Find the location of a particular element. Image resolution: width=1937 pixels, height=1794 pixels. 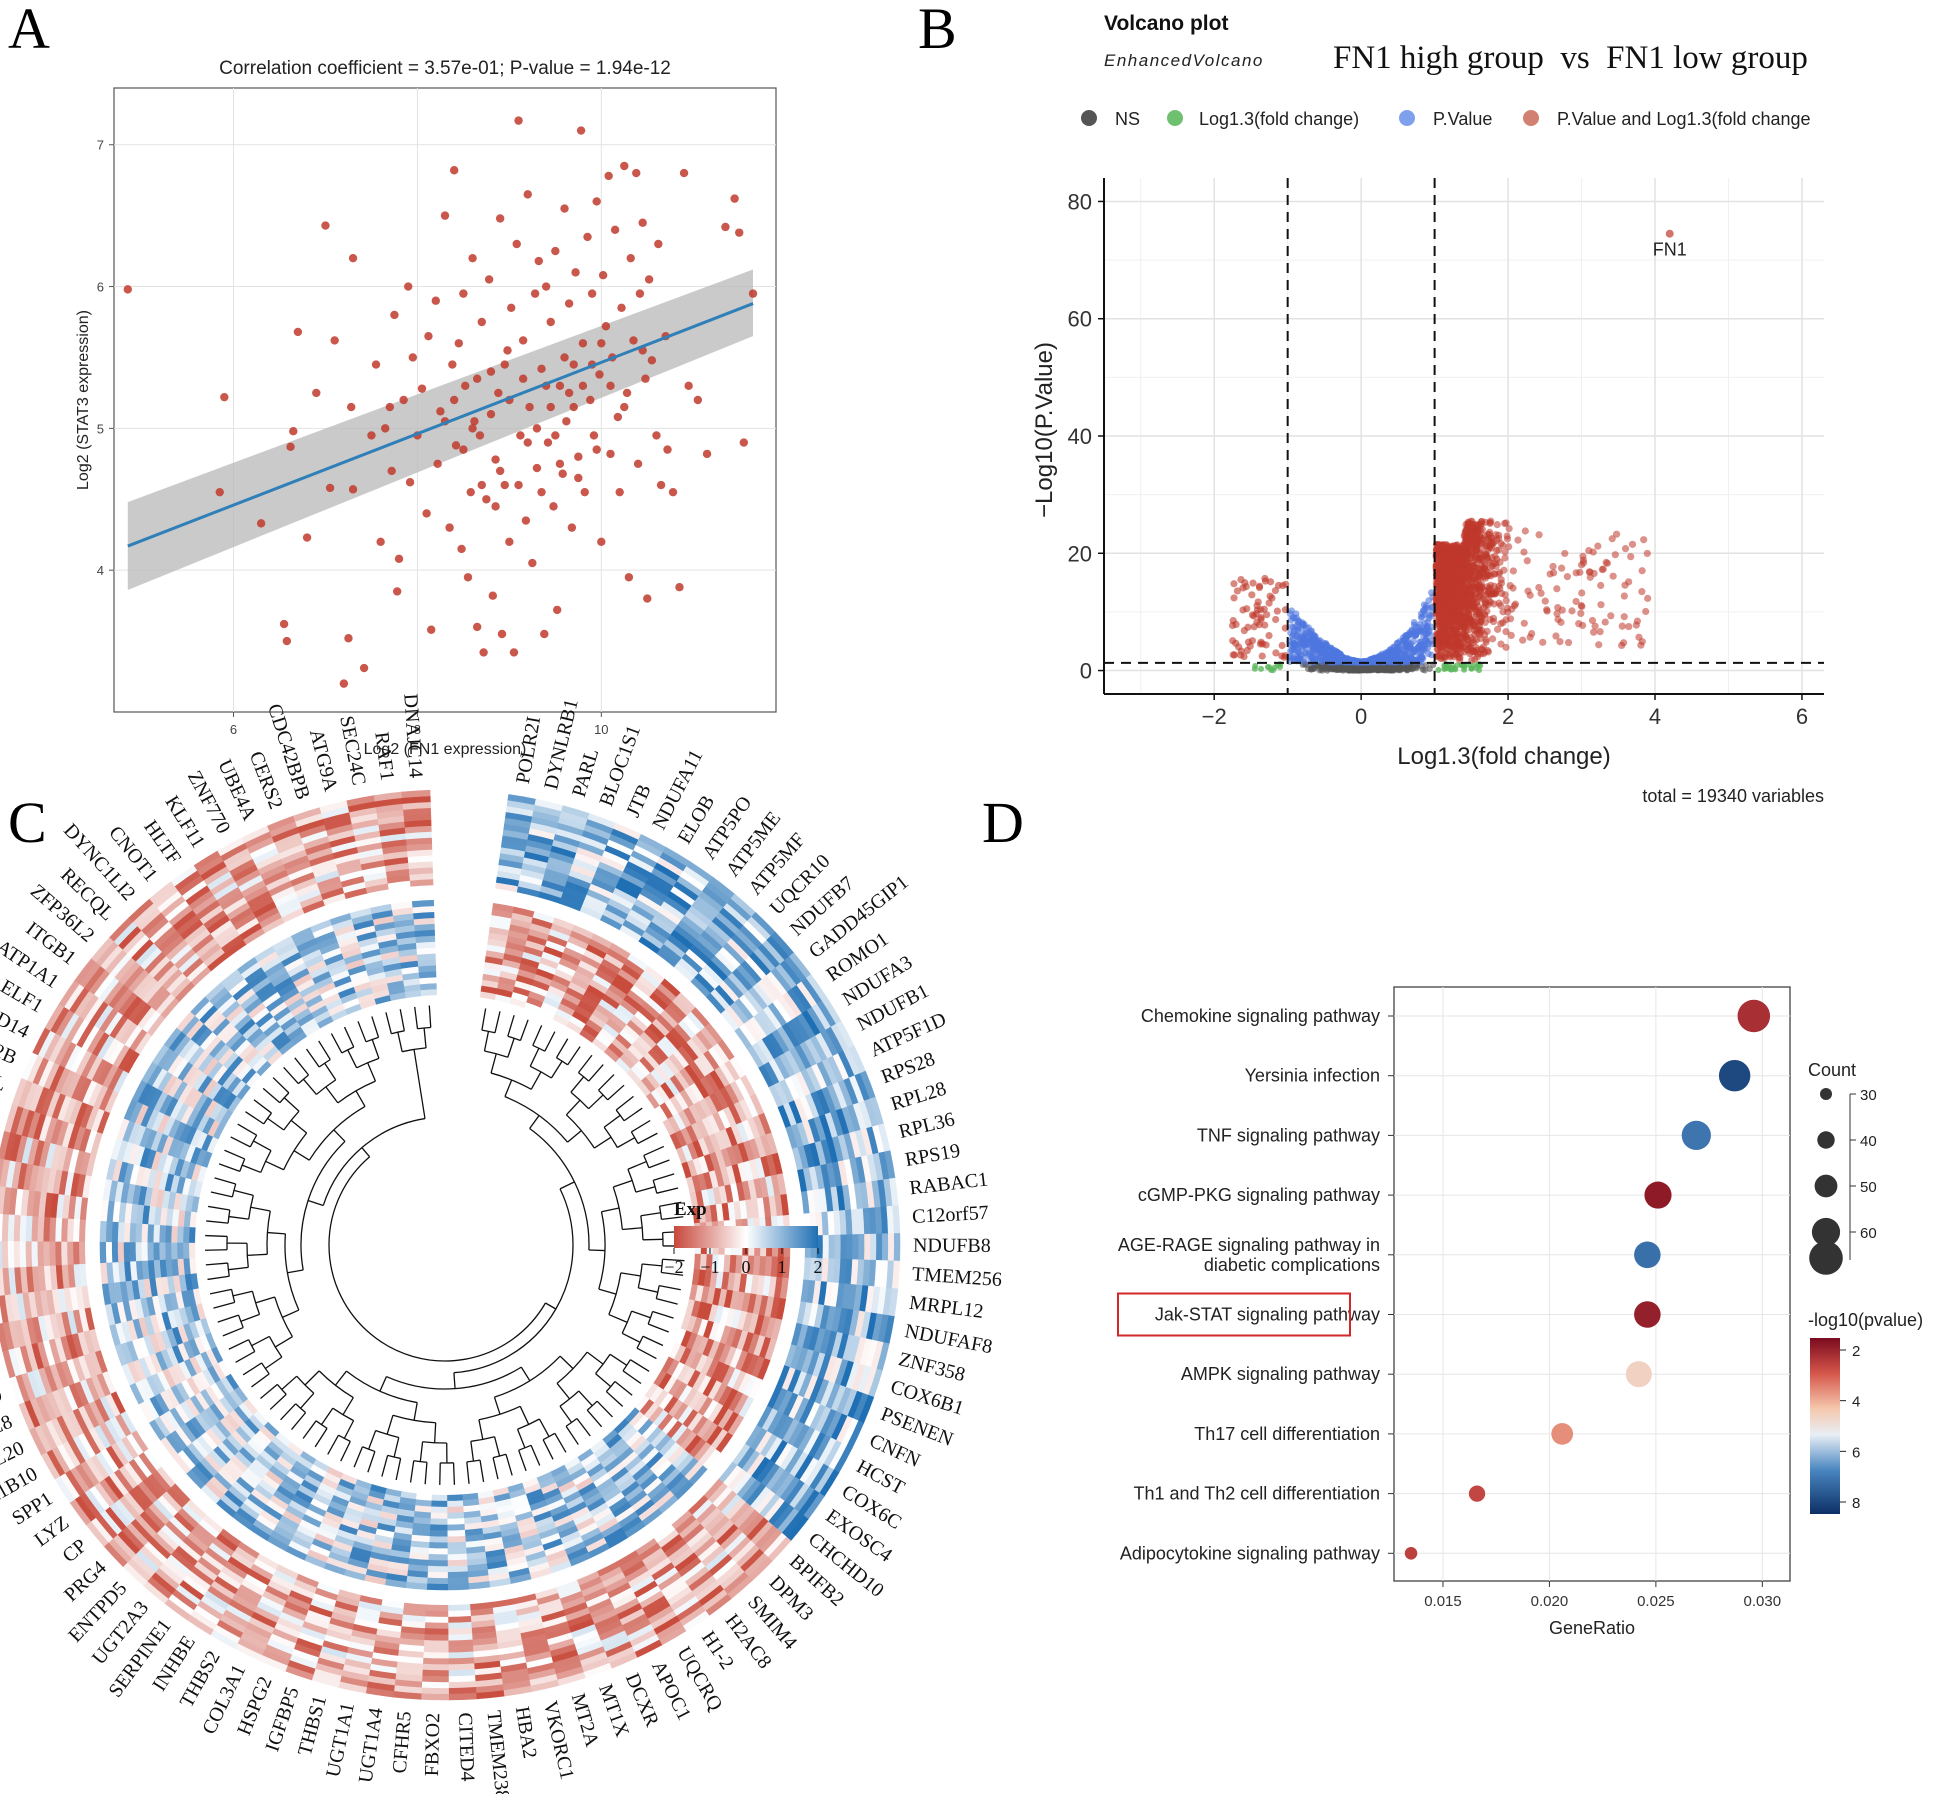

x-tick-label: 2 is located at coordinates (1508, 716).